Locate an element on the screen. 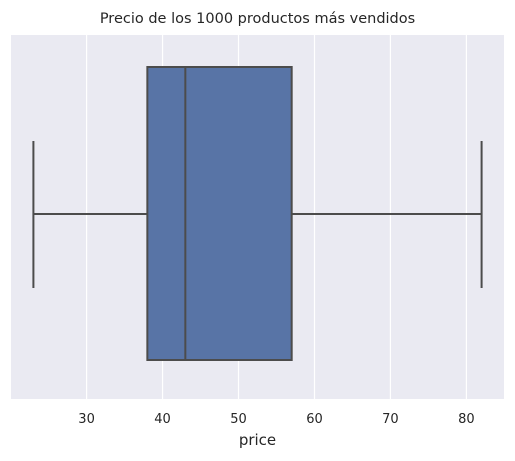  x-tick-label: 50 is located at coordinates (238, 419).